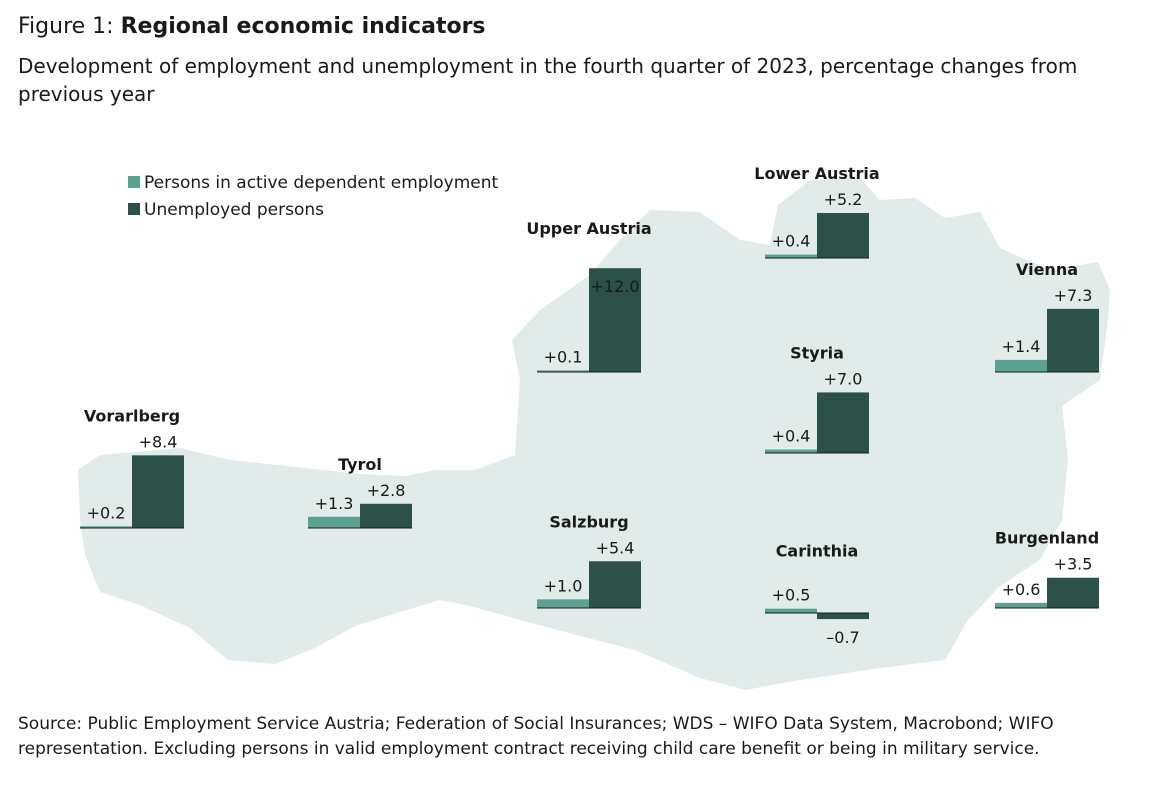 The width and height of the screenshot is (1162, 796). Describe the element at coordinates (791, 451) in the screenshot. I see `bar-employment-styria` at that location.